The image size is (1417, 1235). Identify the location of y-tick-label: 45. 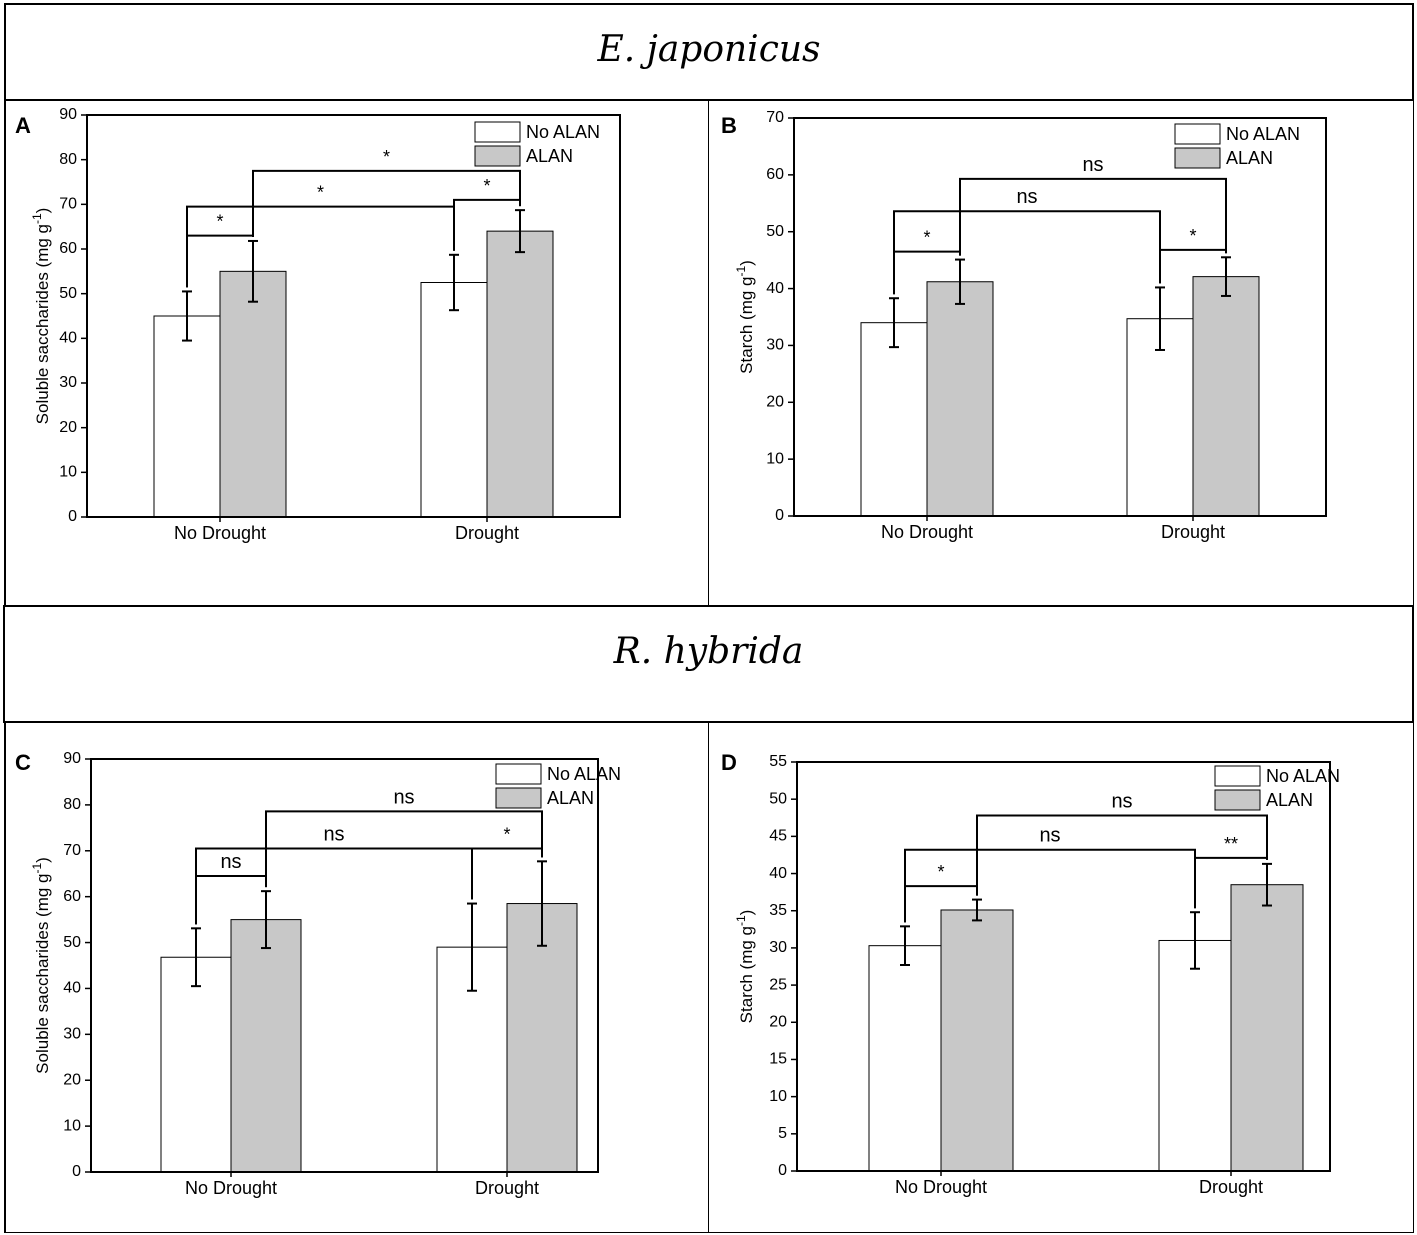
(778, 836).